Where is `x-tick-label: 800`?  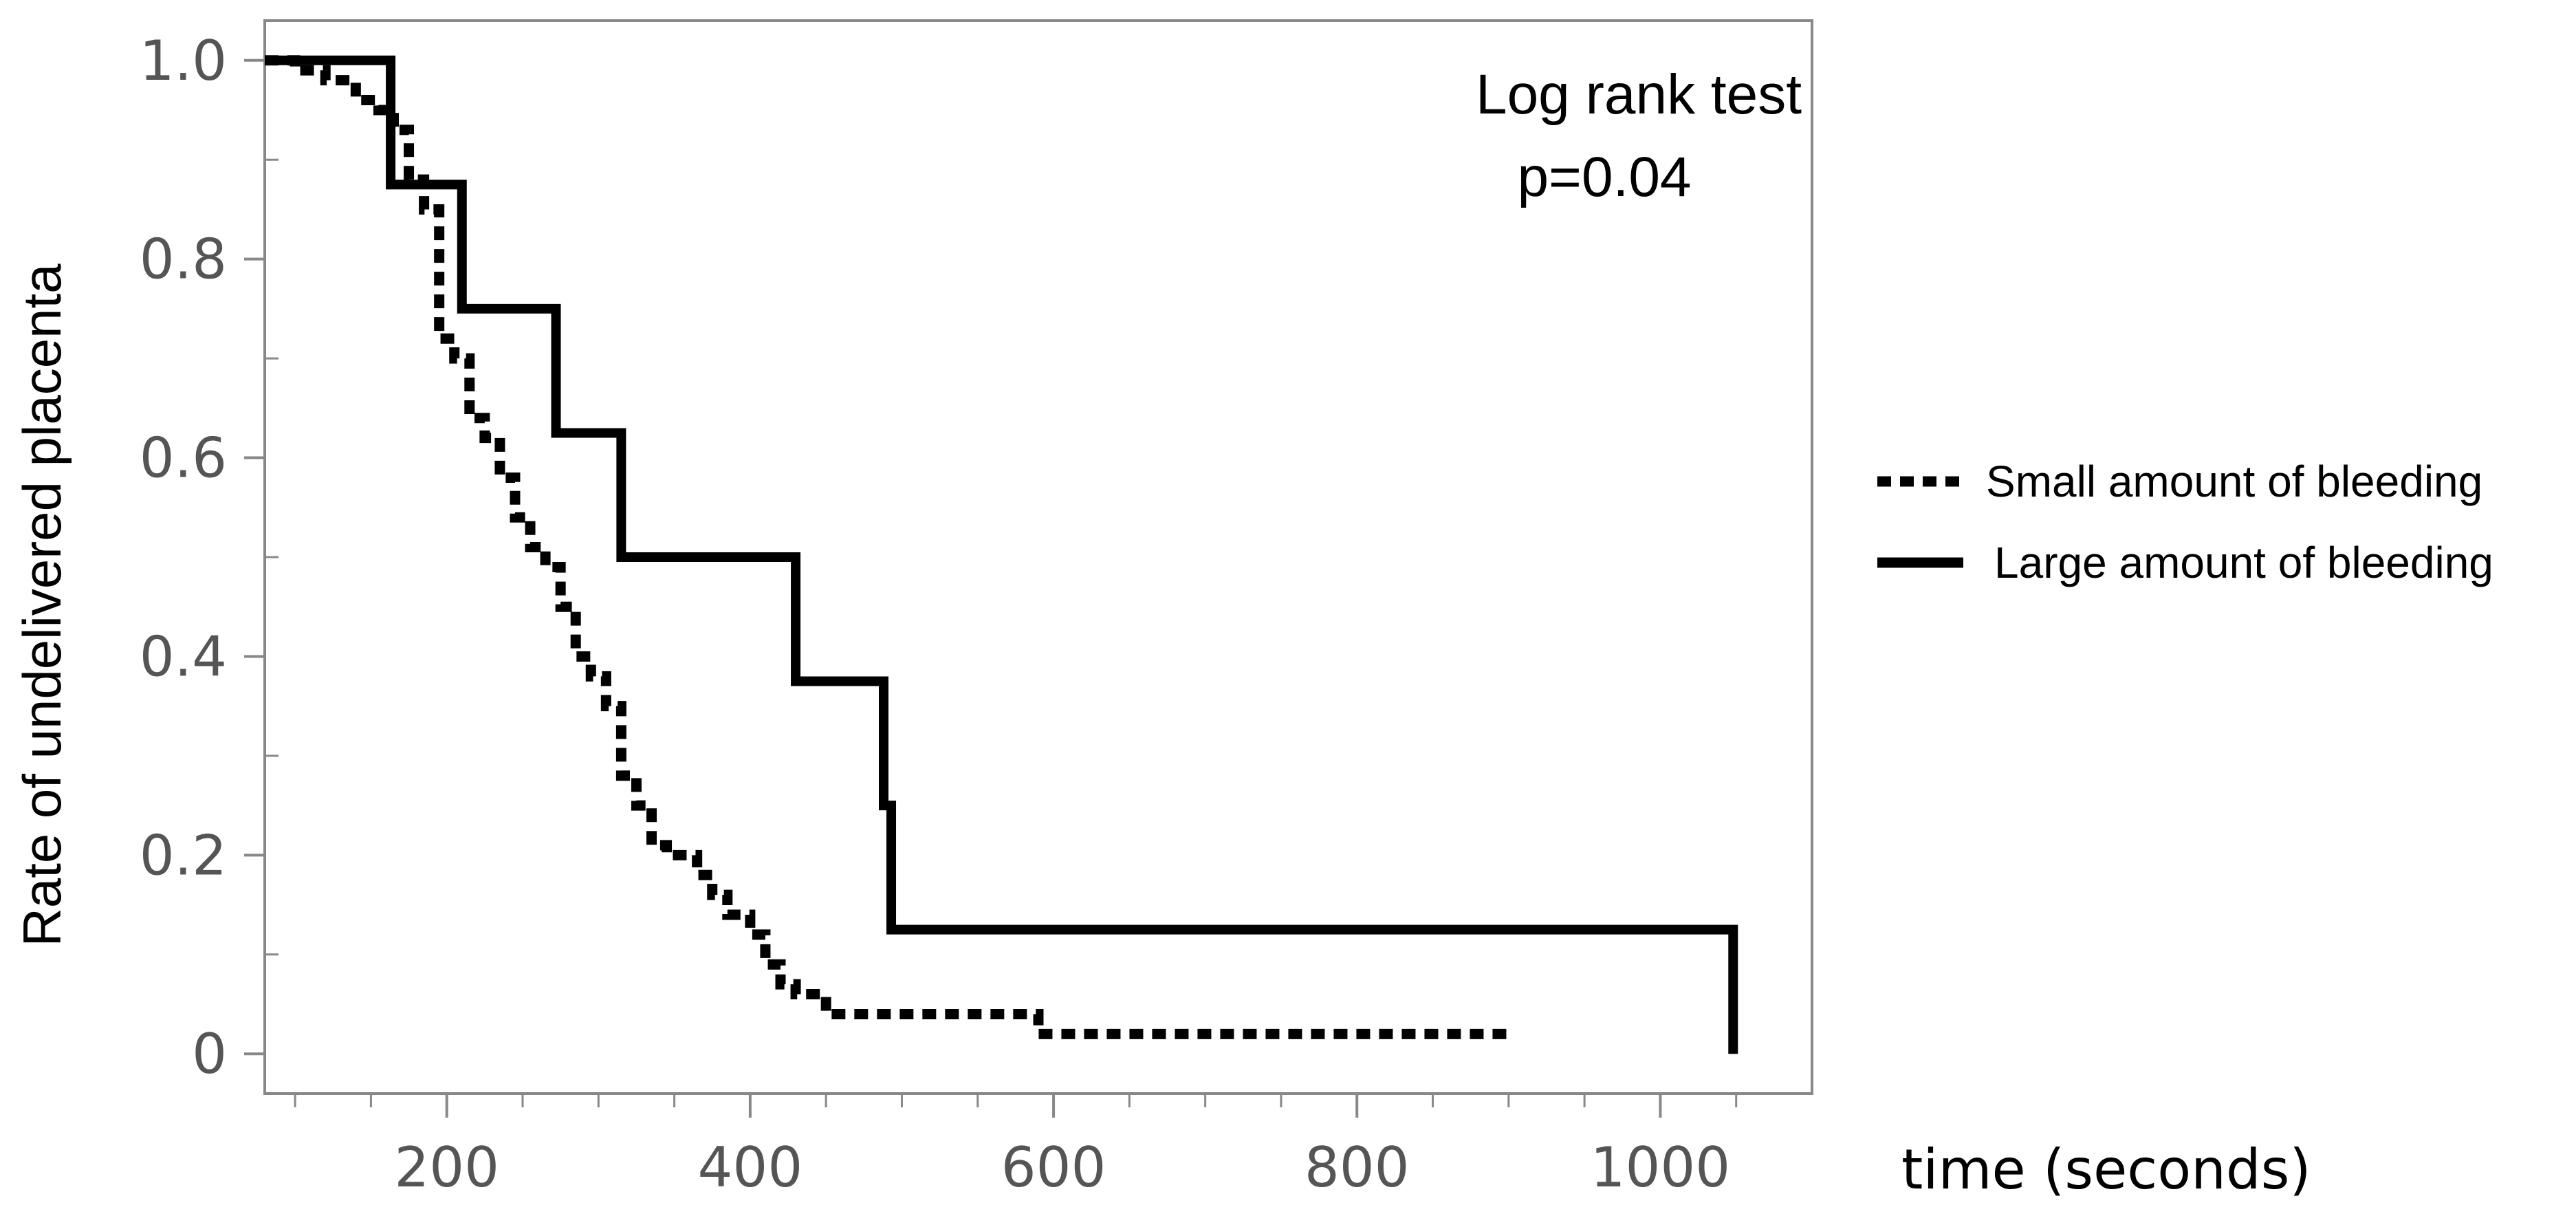
x-tick-label: 800 is located at coordinates (1357, 1167).